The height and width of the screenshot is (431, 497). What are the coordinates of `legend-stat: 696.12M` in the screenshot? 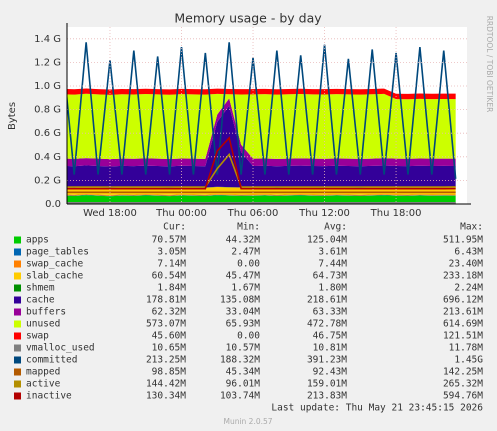 It's located at (463, 300).